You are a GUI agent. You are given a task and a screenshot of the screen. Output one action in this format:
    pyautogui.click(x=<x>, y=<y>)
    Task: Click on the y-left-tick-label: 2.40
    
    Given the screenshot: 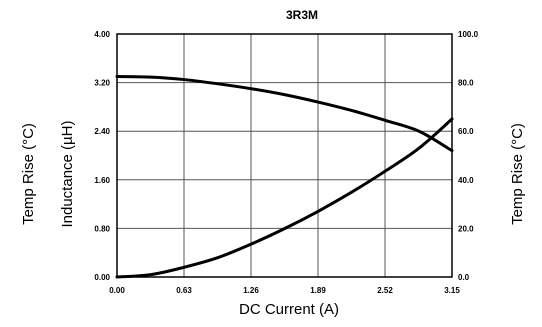 What is the action you would take?
    pyautogui.click(x=102, y=131)
    